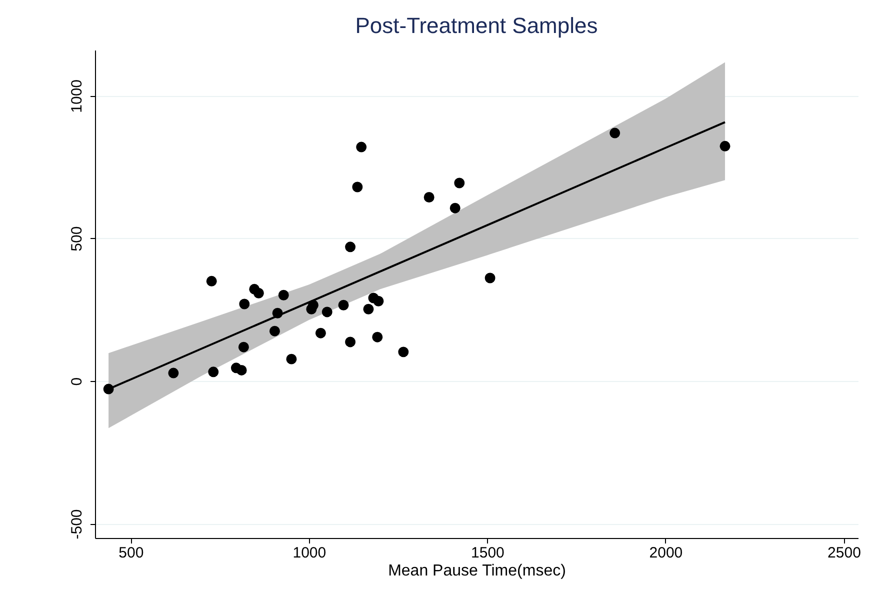 This screenshot has width=873, height=599. What do you see at coordinates (77, 381) in the screenshot?
I see `y-tick-label: 0` at bounding box center [77, 381].